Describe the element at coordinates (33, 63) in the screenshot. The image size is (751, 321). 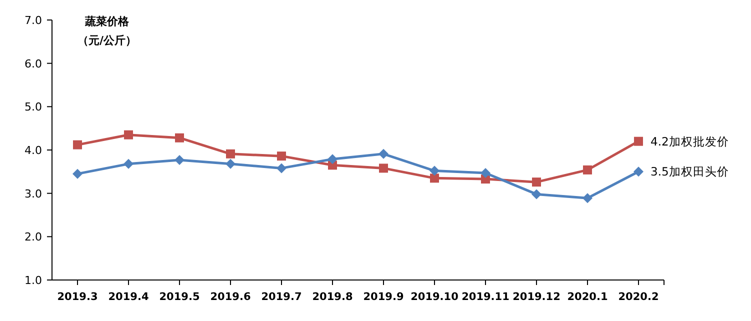
I see `y-tick-label: 6.0` at that location.